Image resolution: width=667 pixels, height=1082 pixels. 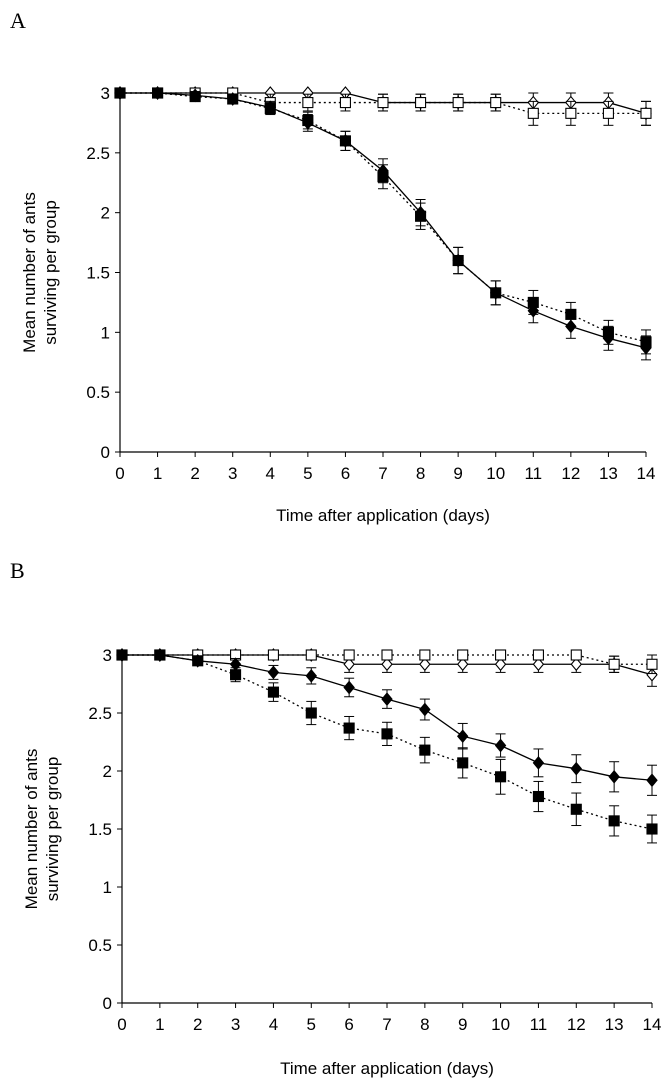 I want to click on y-tick-label: 0.5, so click(x=98, y=392).